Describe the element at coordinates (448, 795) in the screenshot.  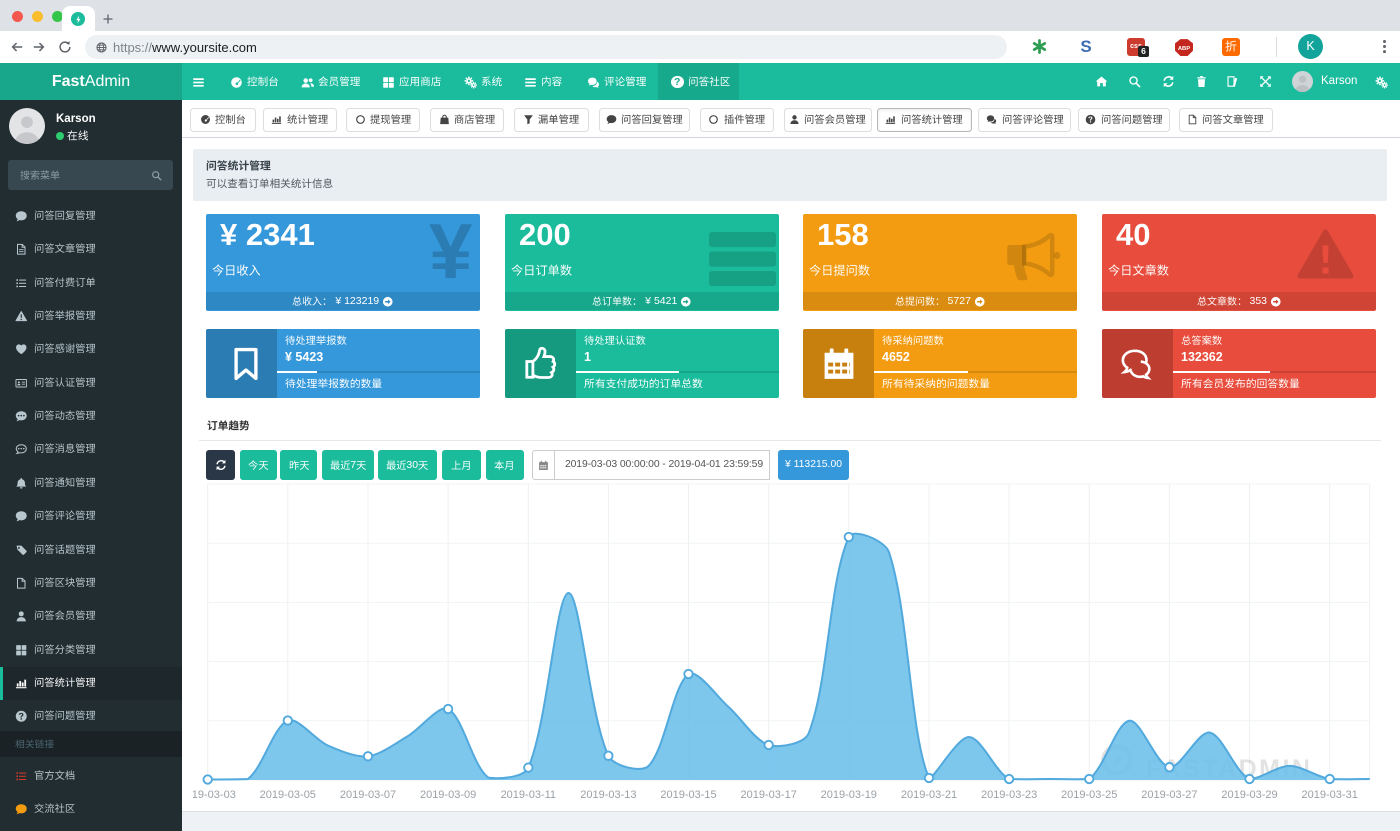
I see `svg-text: 2019-03-09` at that location.